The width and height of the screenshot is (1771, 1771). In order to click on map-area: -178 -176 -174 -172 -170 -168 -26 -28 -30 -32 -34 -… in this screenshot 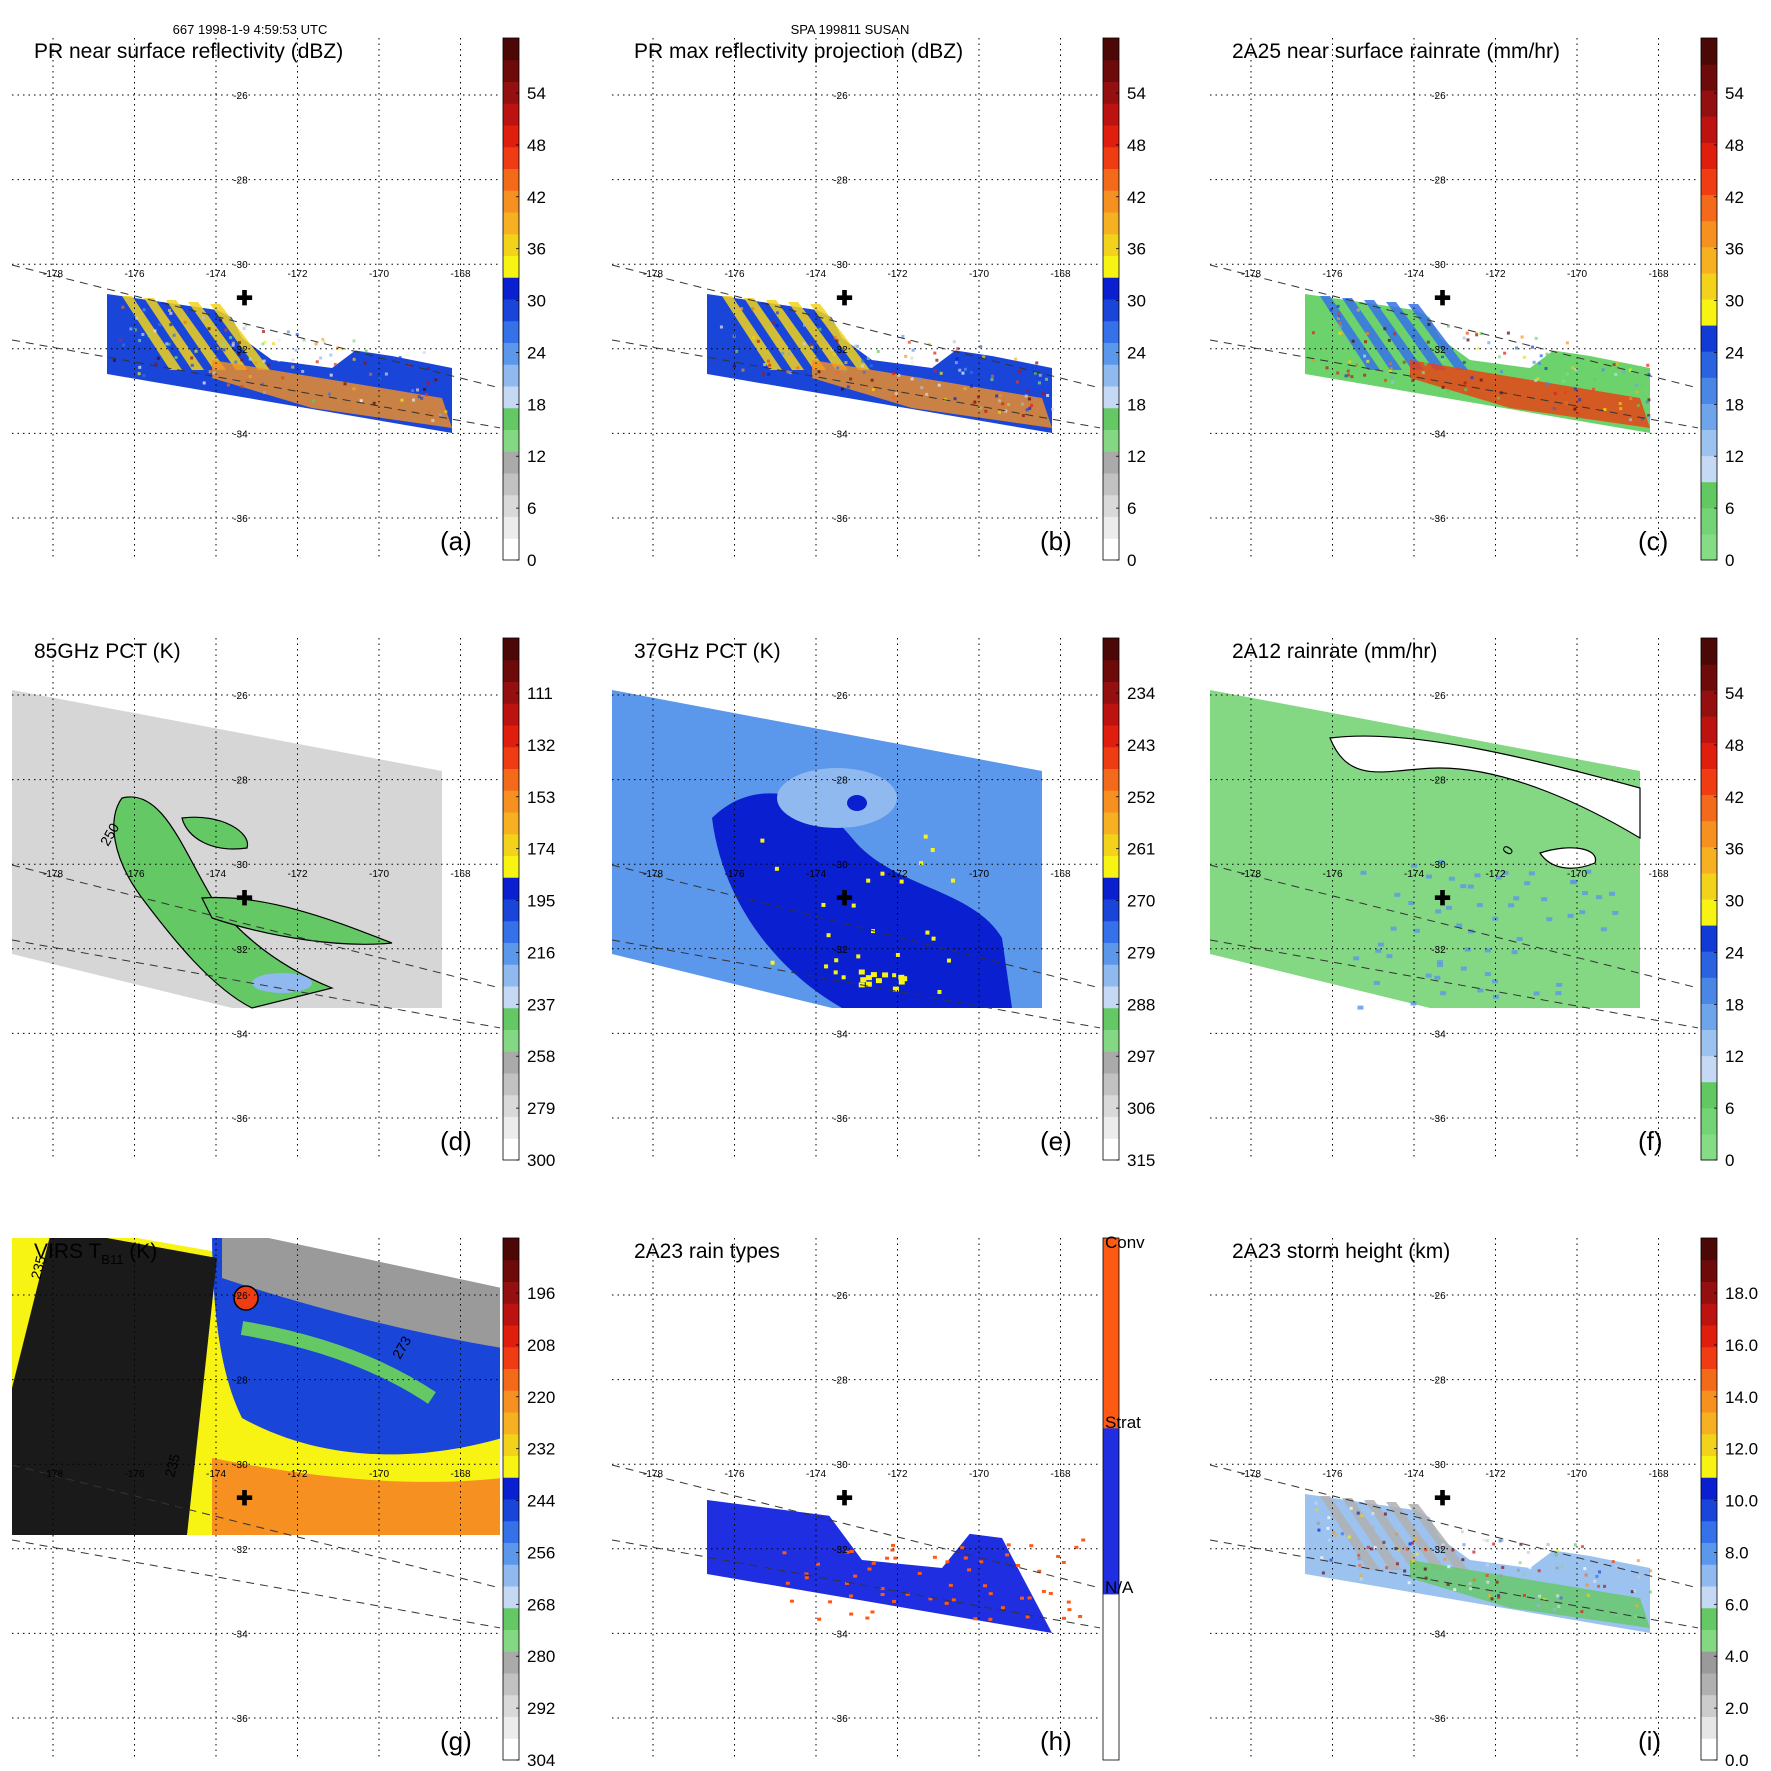, I will do `click(1454, 1499)`.